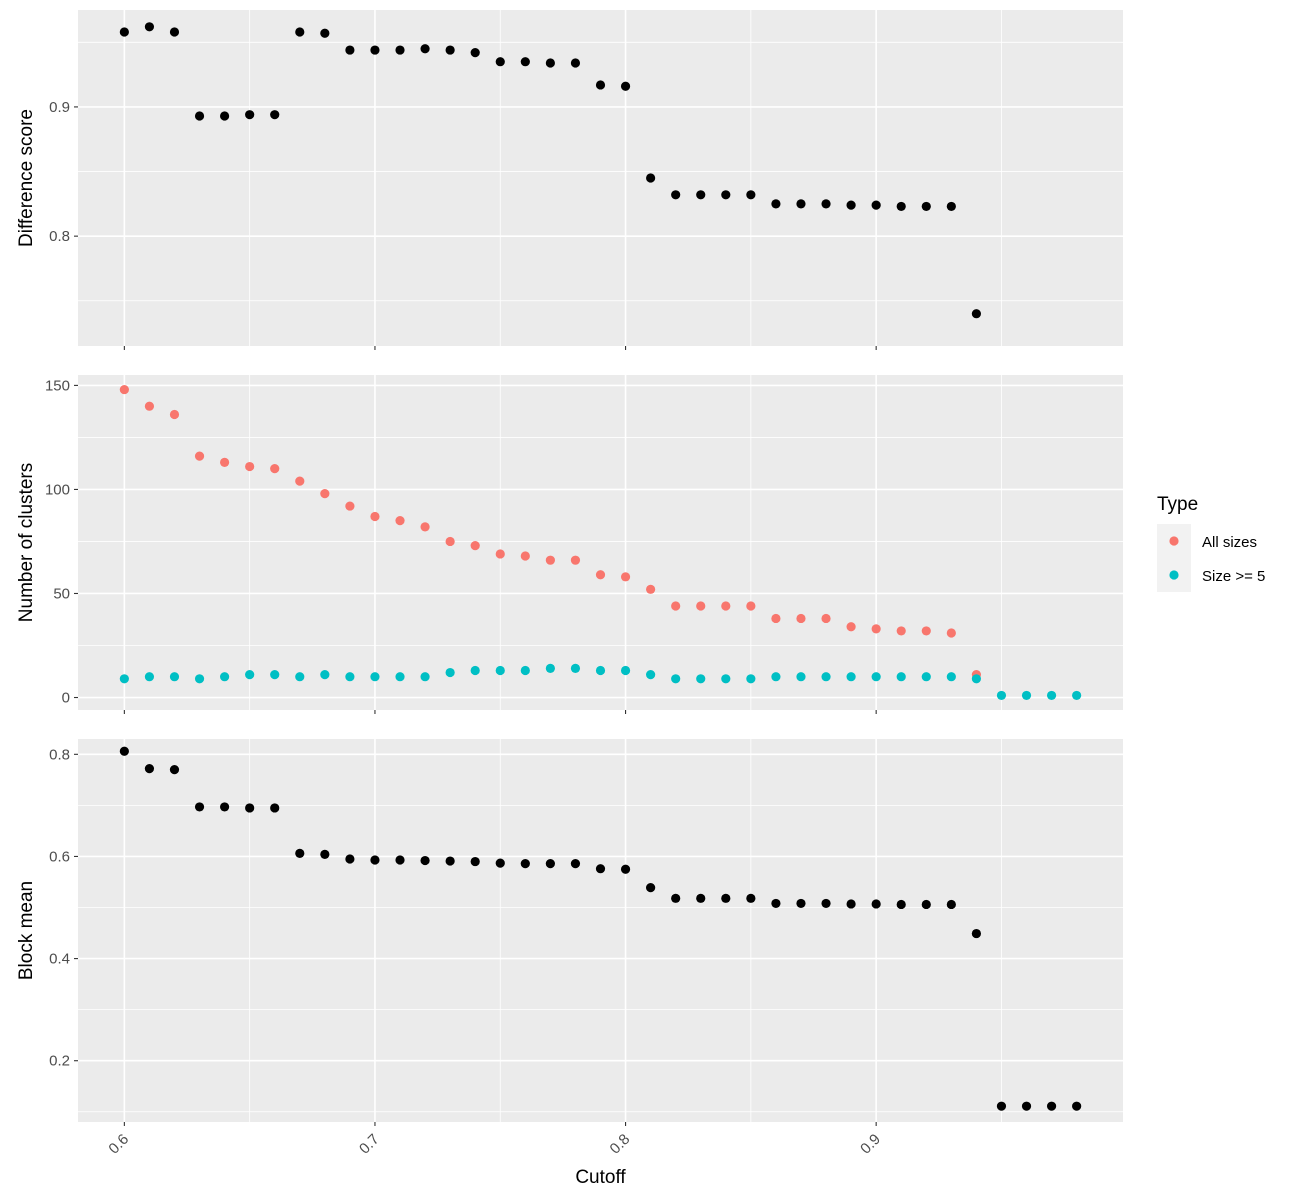  I want to click on legend: Type All sizes Size >= 5, so click(1211, 543).